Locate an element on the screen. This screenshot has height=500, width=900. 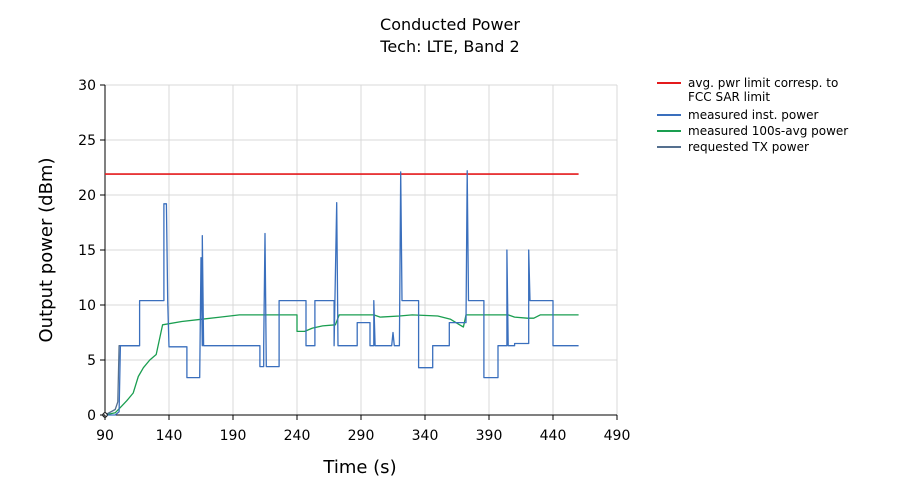
x-tick-label: 340 is located at coordinates (425, 436).